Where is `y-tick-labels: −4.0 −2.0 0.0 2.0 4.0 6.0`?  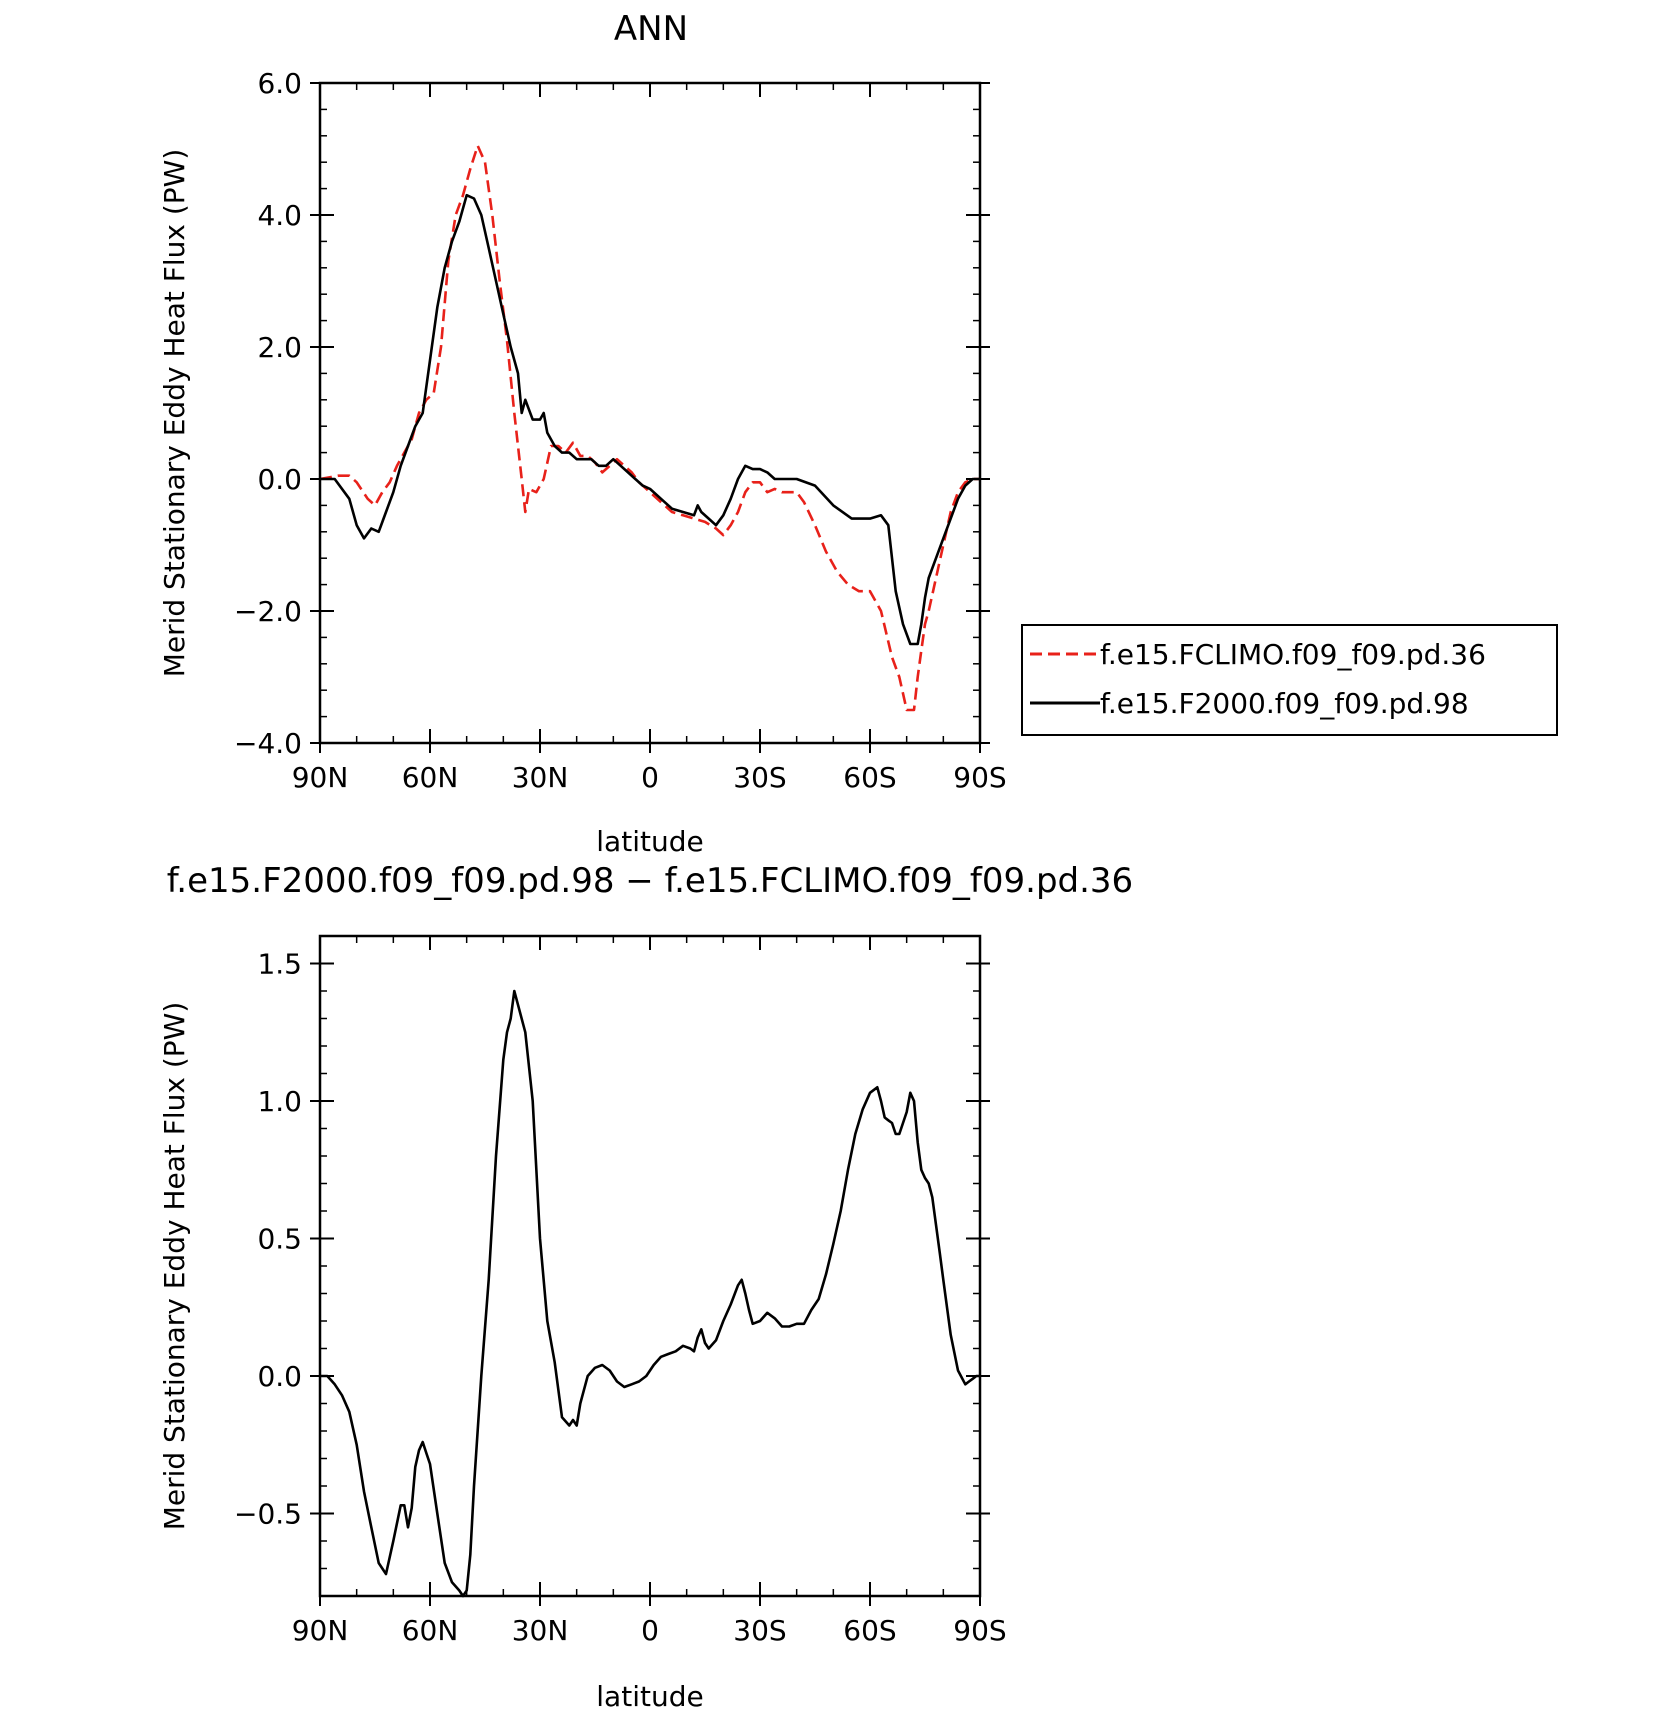
y-tick-labels: −4.0 −2.0 0.0 2.0 4.0 6.0 is located at coordinates (268, 413).